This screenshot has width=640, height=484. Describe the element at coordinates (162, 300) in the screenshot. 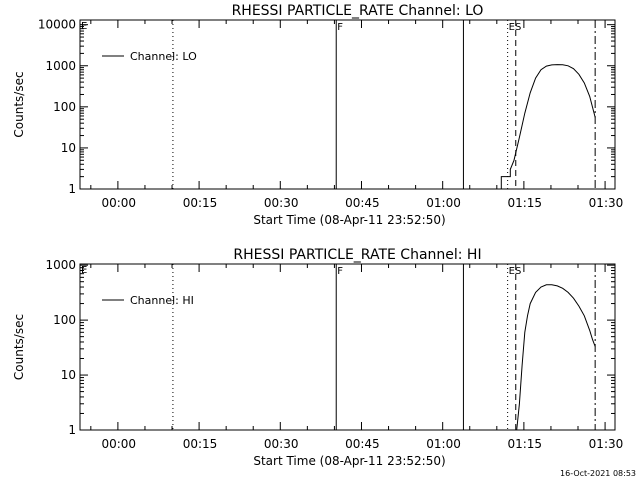

I see `legend-label: Channel: HI` at that location.